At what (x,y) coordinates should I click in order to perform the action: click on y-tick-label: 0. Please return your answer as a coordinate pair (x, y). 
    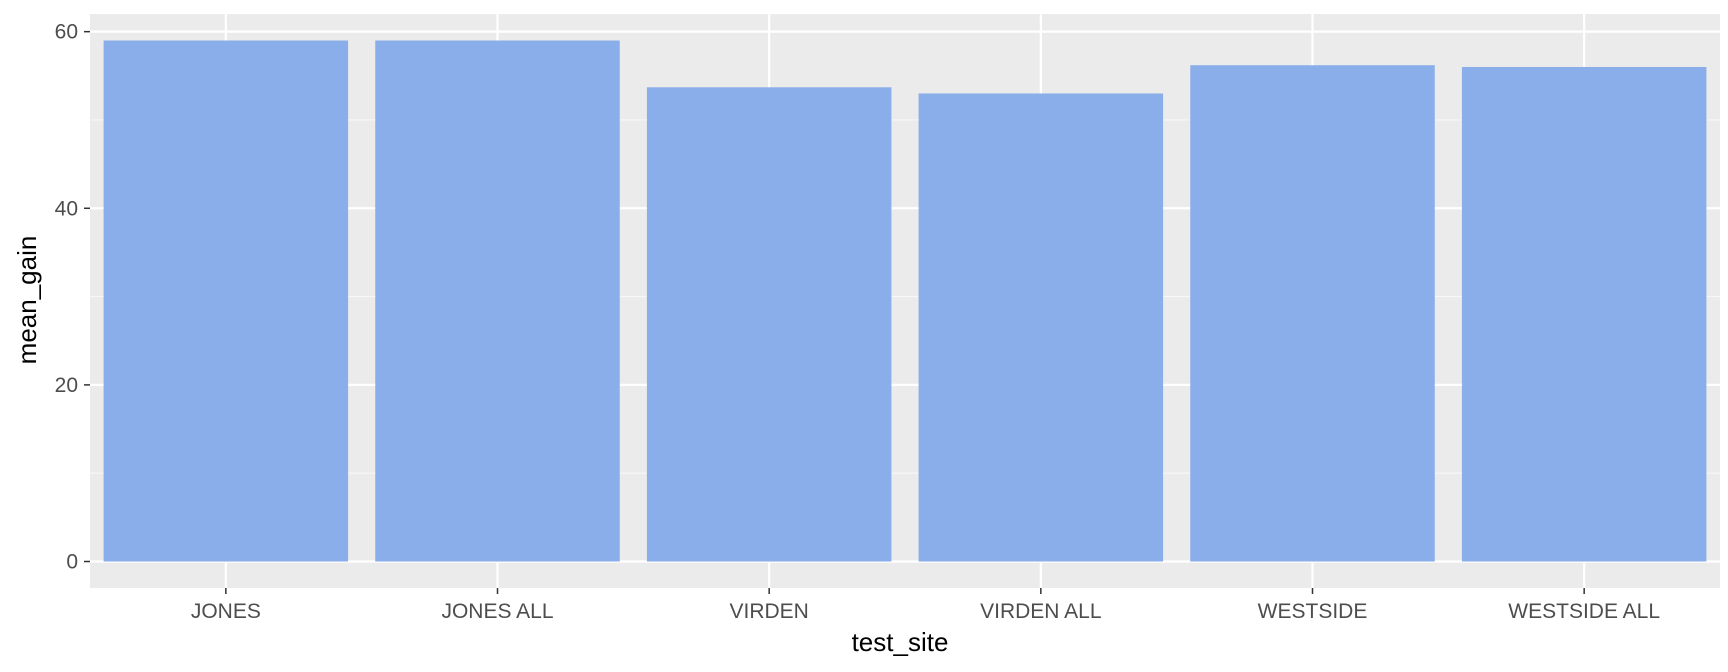
    Looking at the image, I should click on (72, 562).